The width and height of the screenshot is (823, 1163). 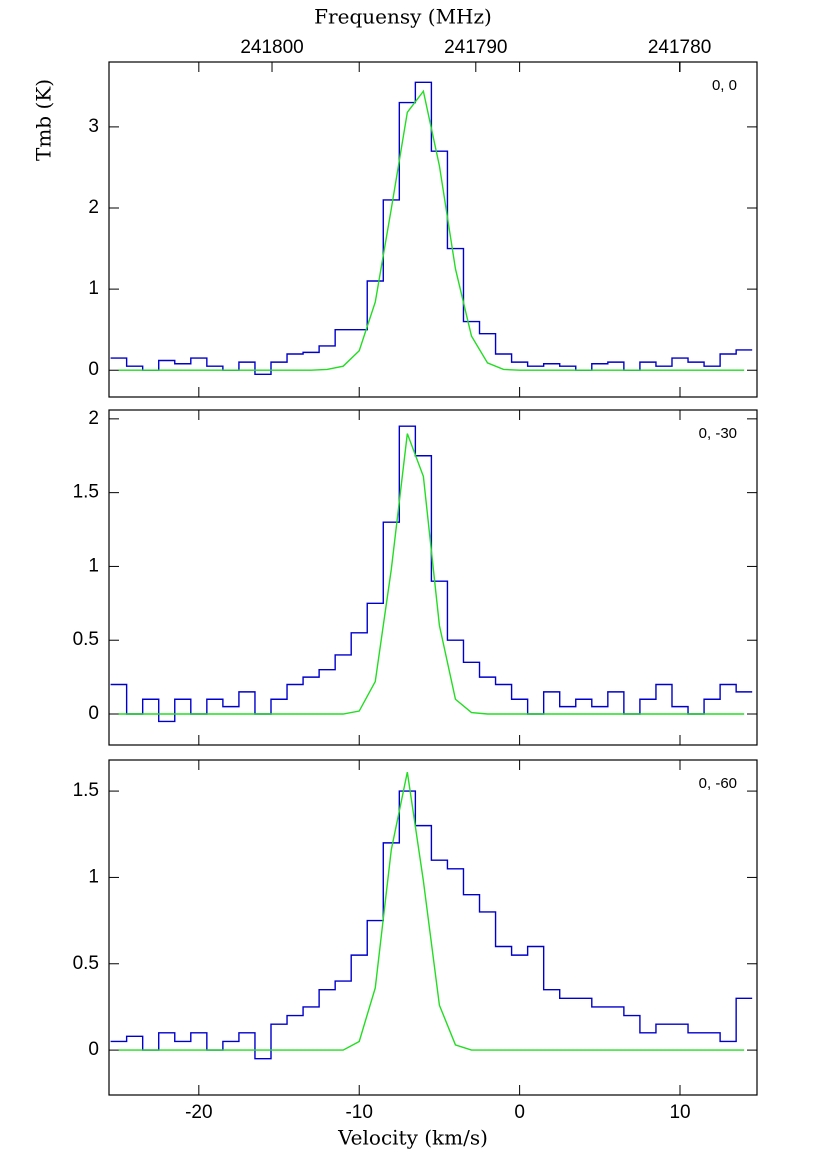 What do you see at coordinates (412, 1138) in the screenshot?
I see `x-axis-title: Velocity (km/s)` at bounding box center [412, 1138].